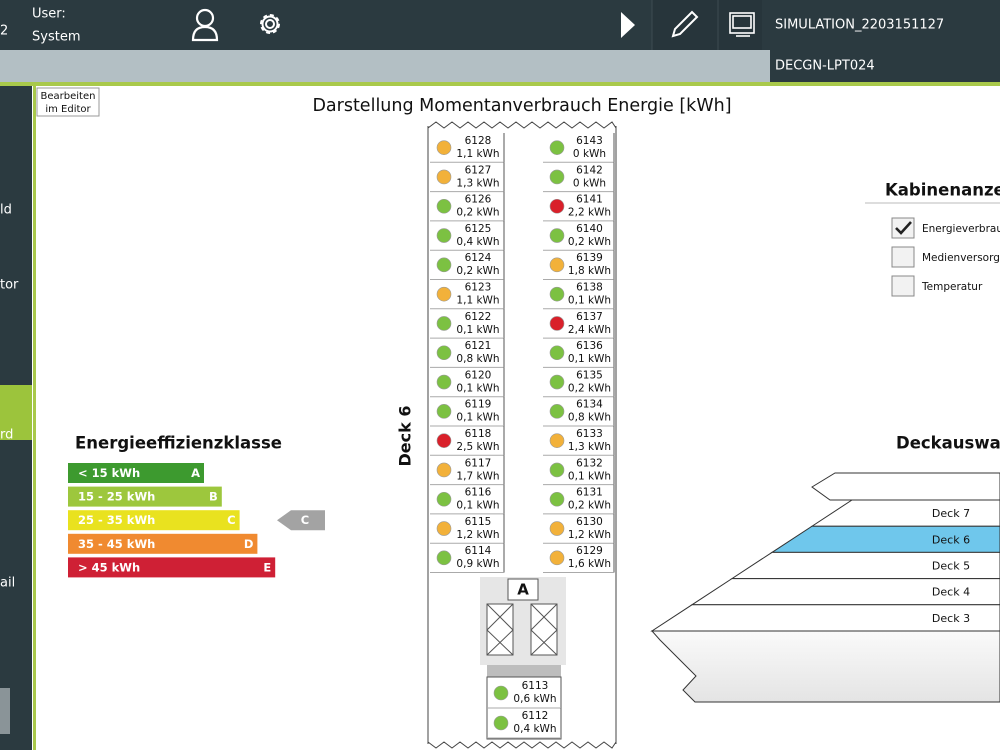  What do you see at coordinates (478, 463) in the screenshot?
I see `cabin-id: 6117` at bounding box center [478, 463].